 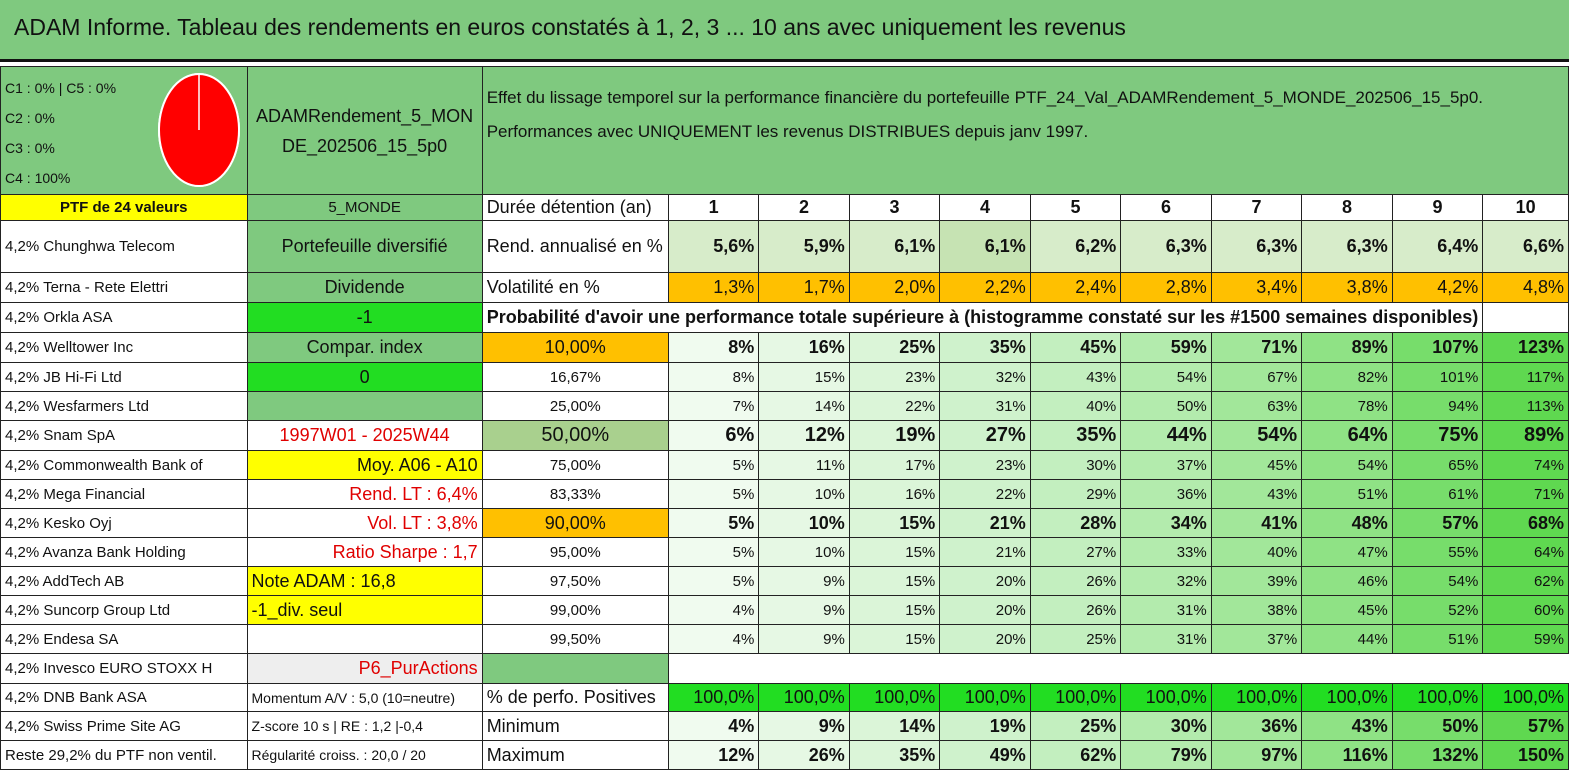 I want to click on info-note: Note ADAM : 16,8, so click(x=364, y=581).